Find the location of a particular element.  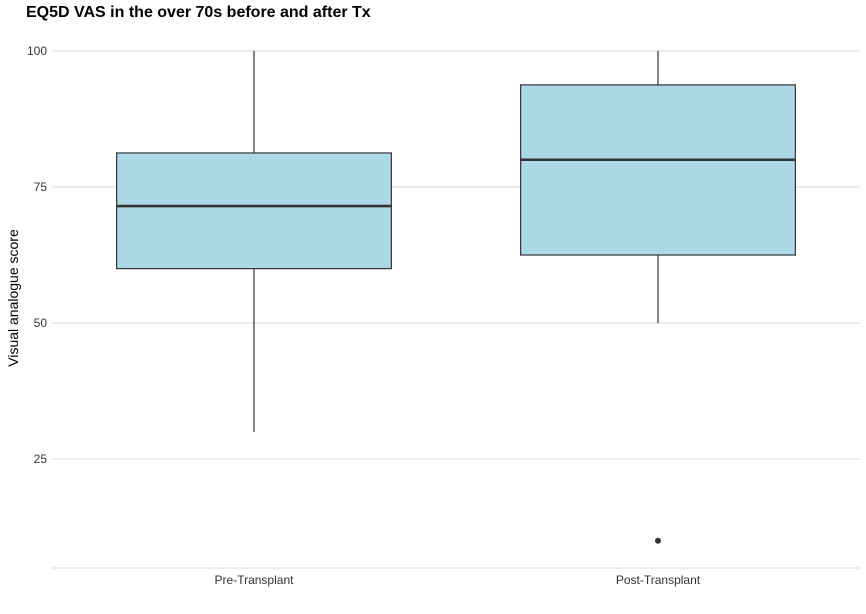

y-tick-label-100: 100 is located at coordinates (37, 51).